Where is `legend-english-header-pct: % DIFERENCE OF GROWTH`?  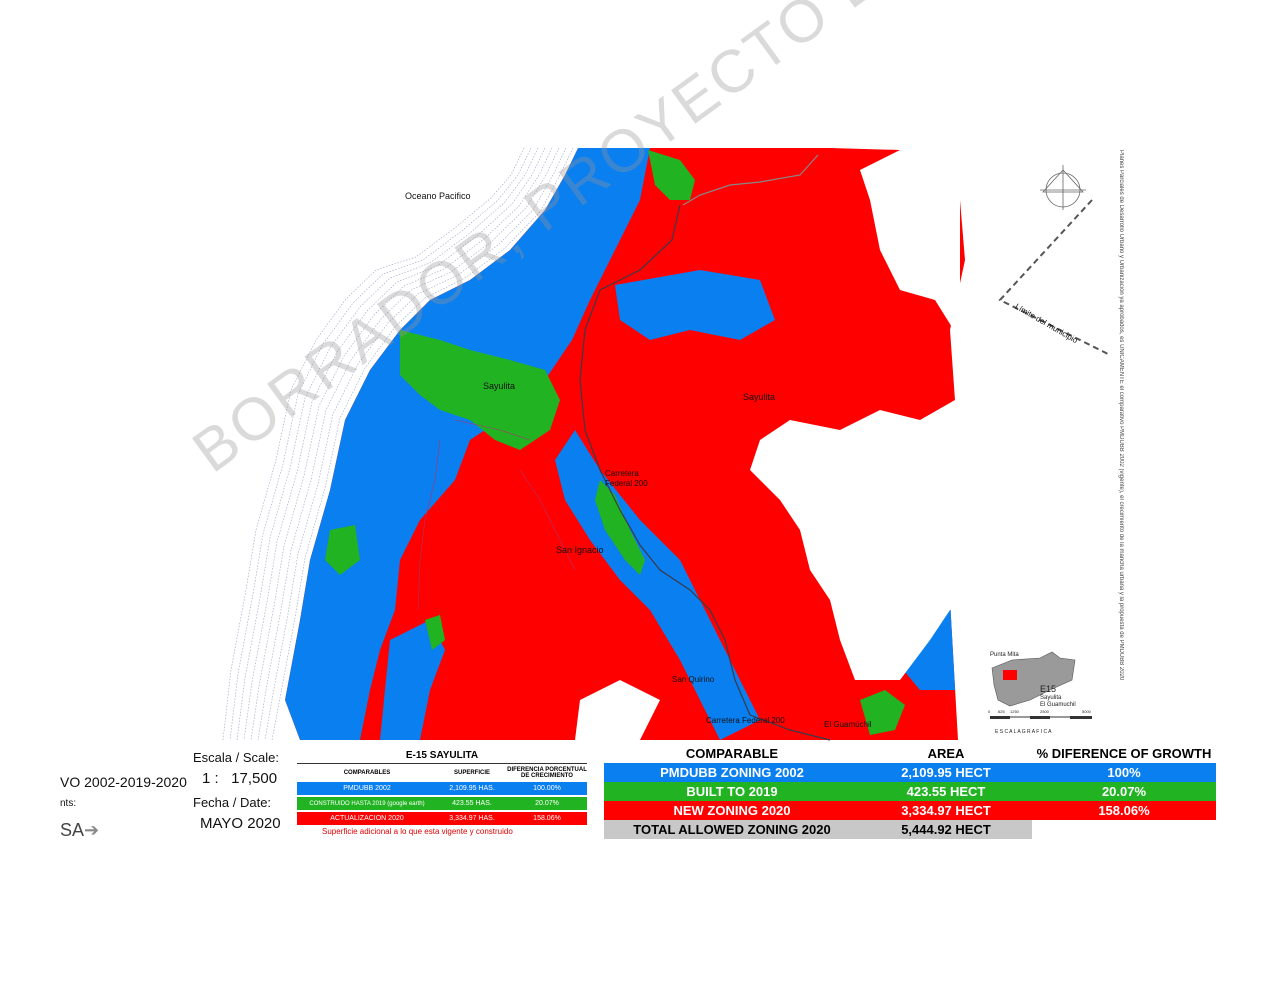 legend-english-header-pct: % DIFERENCE OF GROWTH is located at coordinates (1124, 753).